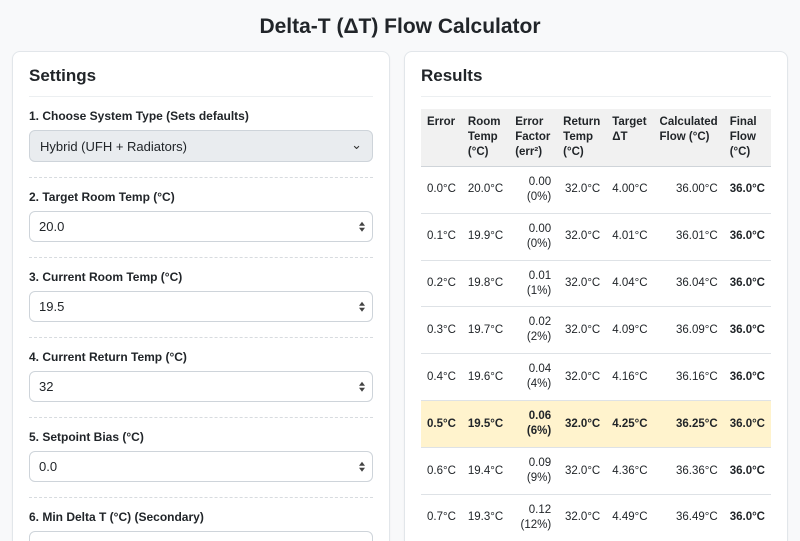 The height and width of the screenshot is (541, 800). I want to click on column-header: Final Flow (°C), so click(747, 138).